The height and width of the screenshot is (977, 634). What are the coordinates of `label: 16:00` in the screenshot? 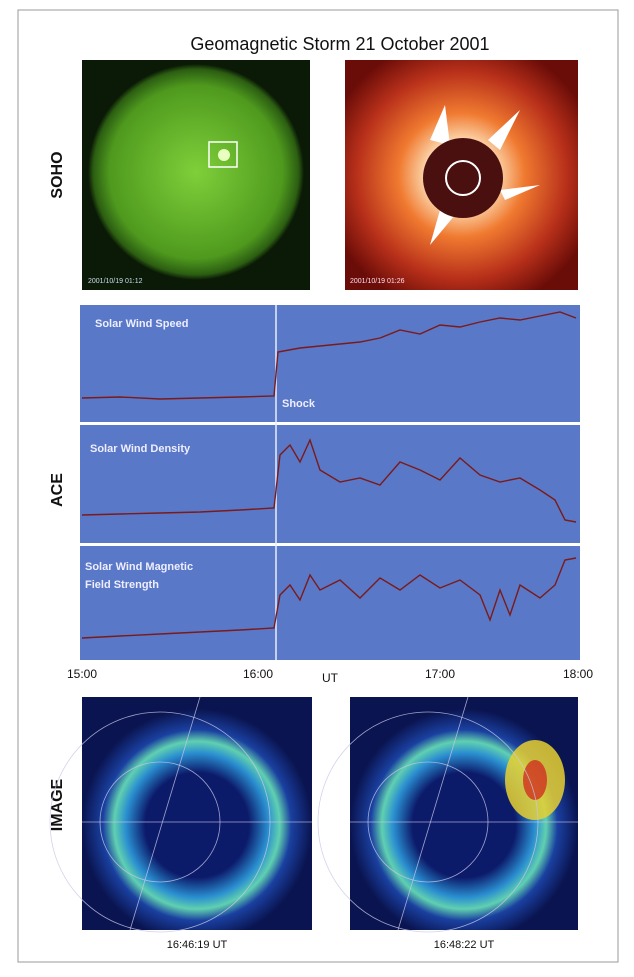 It's located at (258, 674).